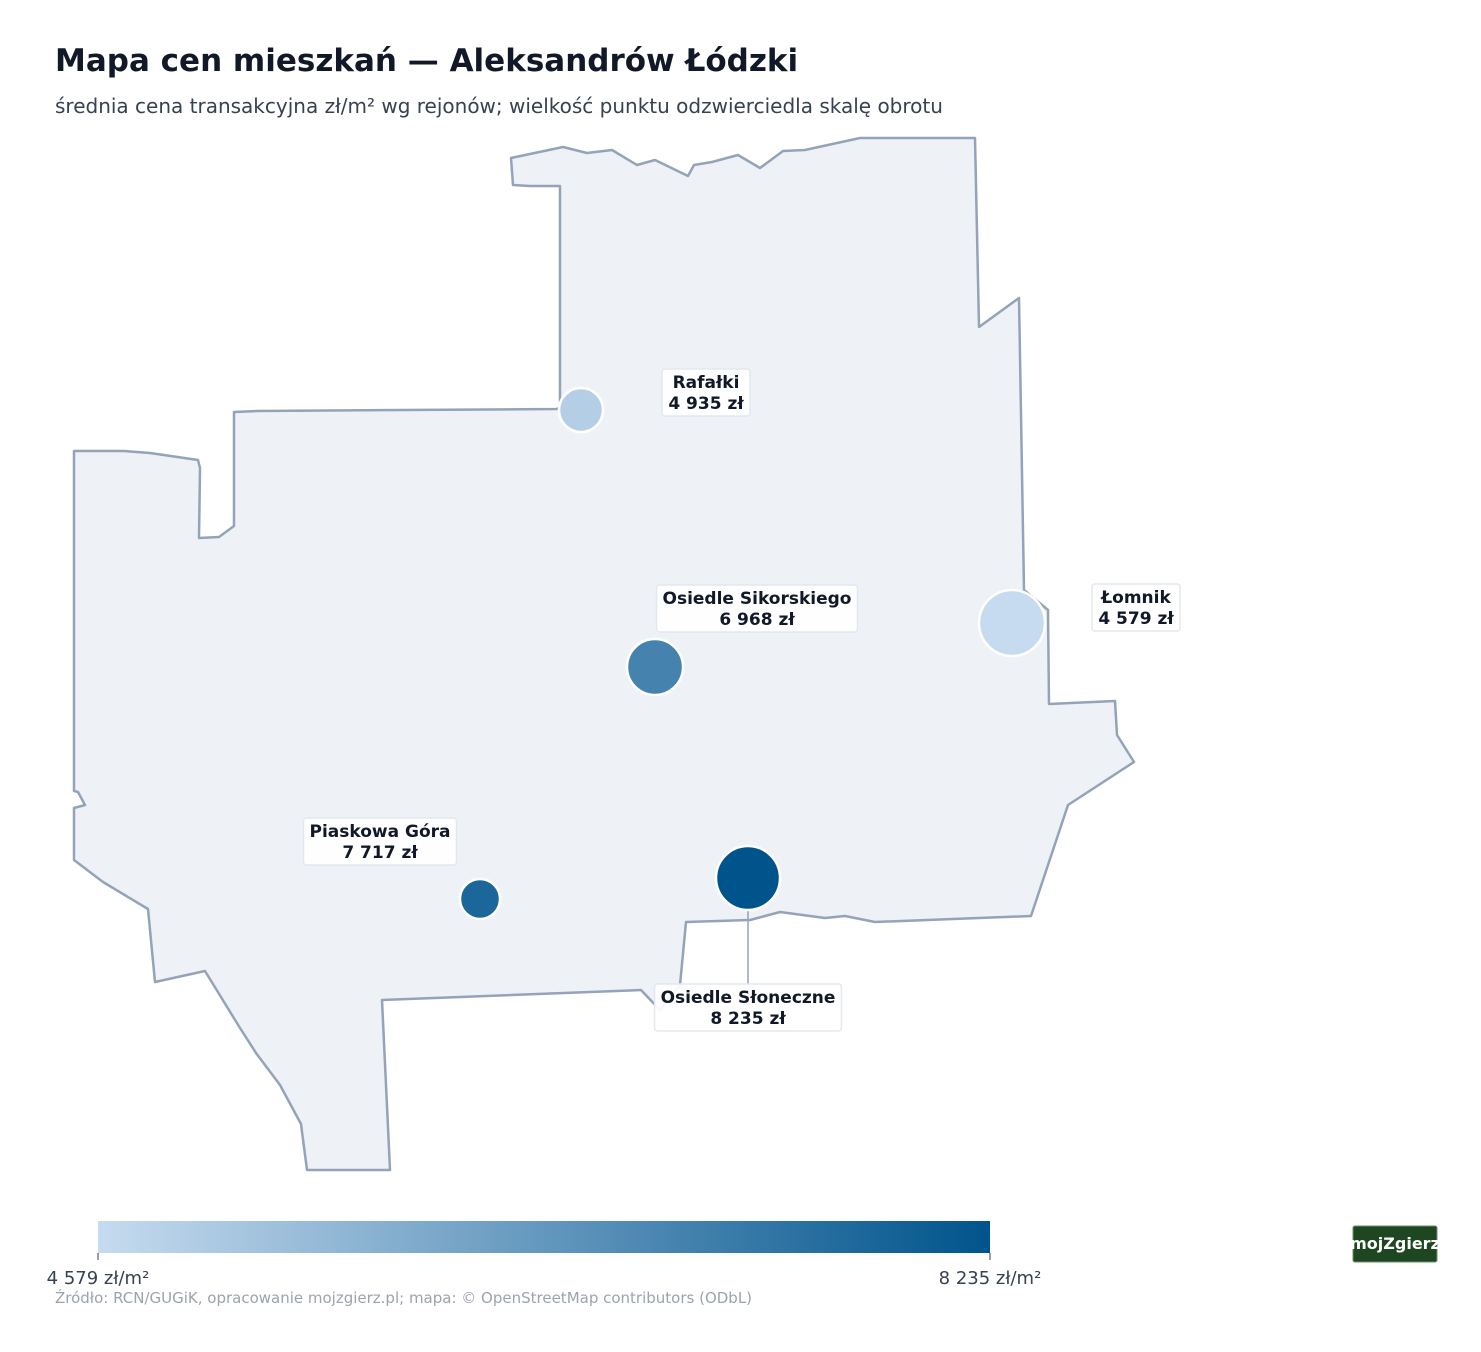 The image size is (1481, 1352). I want to click on point-value-label: 7 717 zł, so click(380, 853).